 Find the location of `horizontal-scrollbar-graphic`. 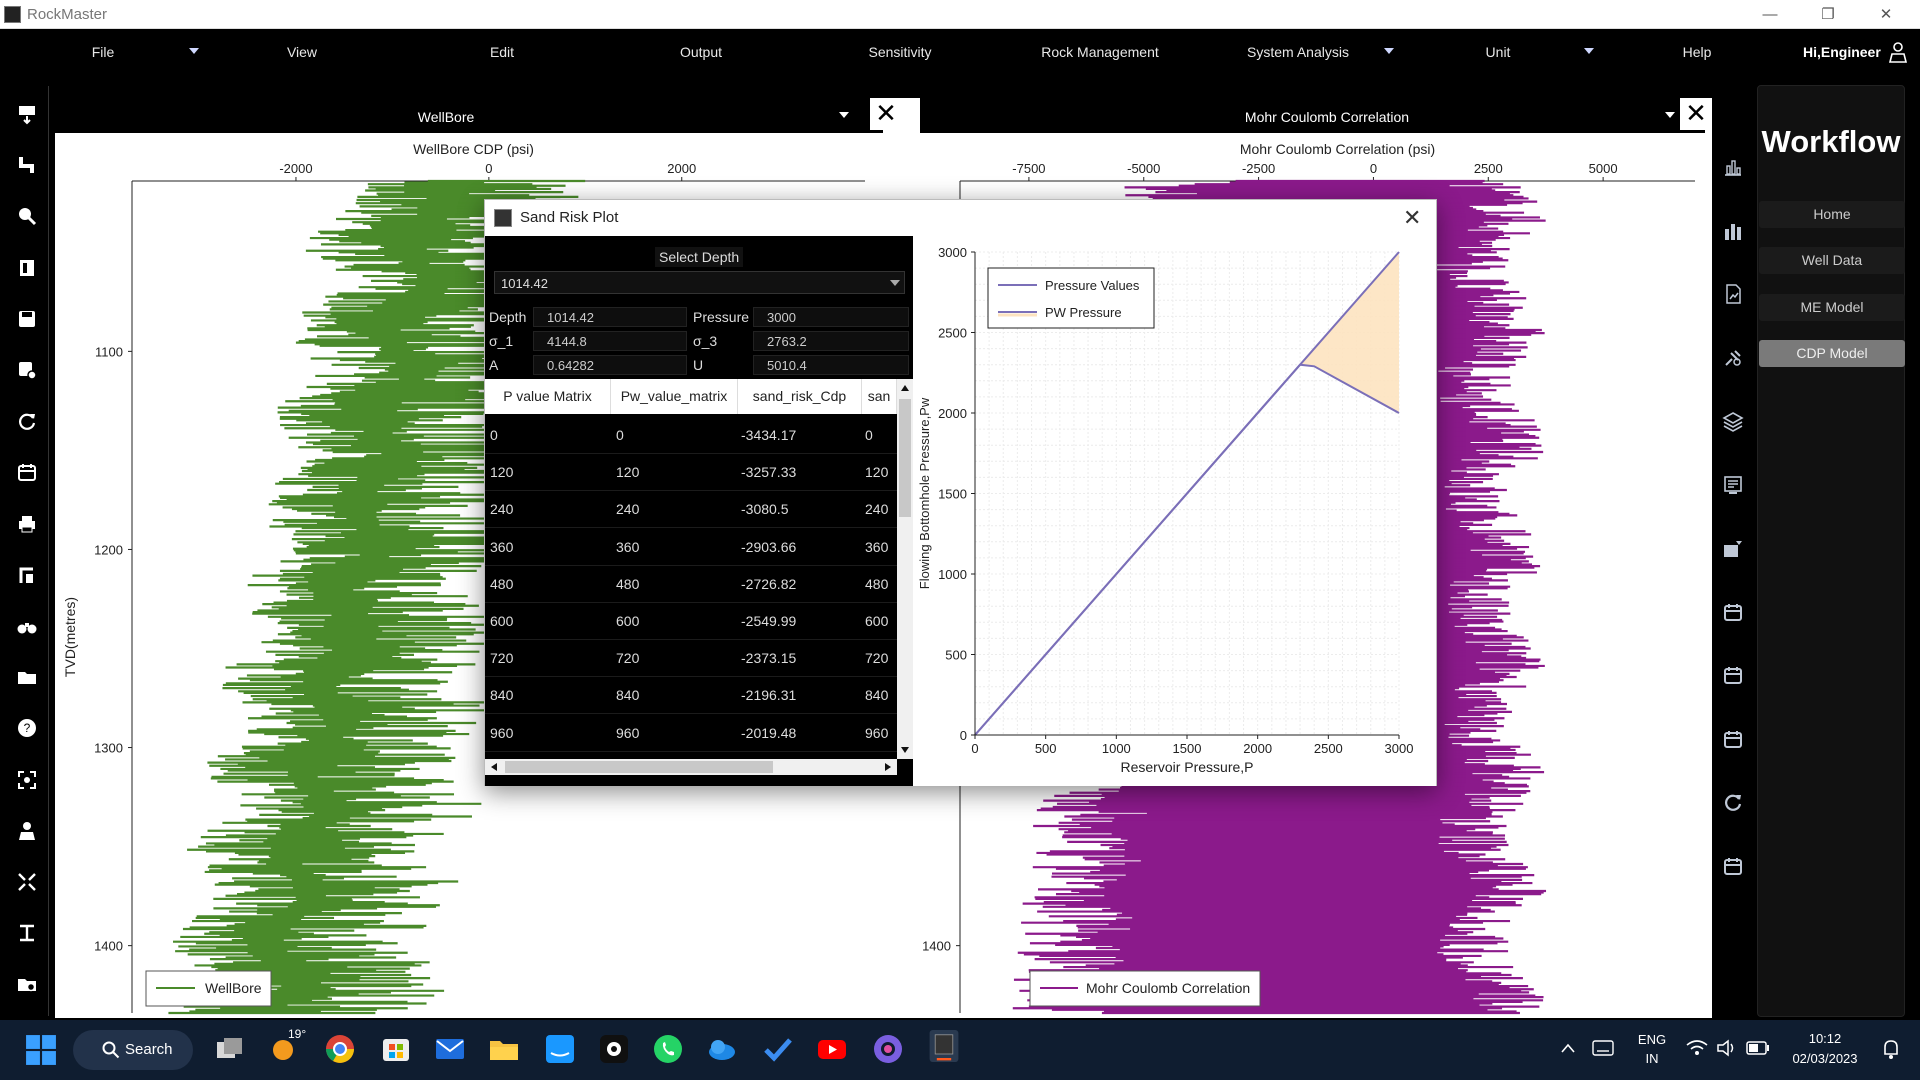

horizontal-scrollbar-graphic is located at coordinates (691, 767).